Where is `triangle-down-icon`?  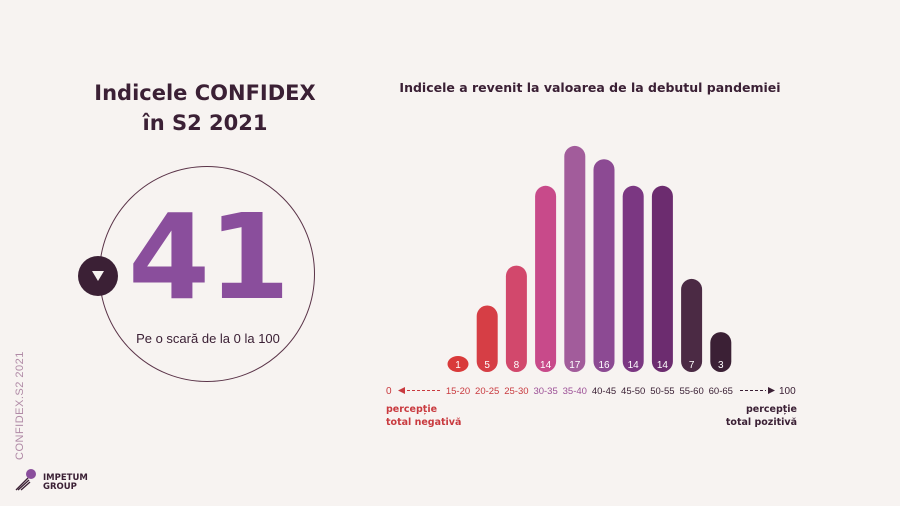 triangle-down-icon is located at coordinates (98, 276).